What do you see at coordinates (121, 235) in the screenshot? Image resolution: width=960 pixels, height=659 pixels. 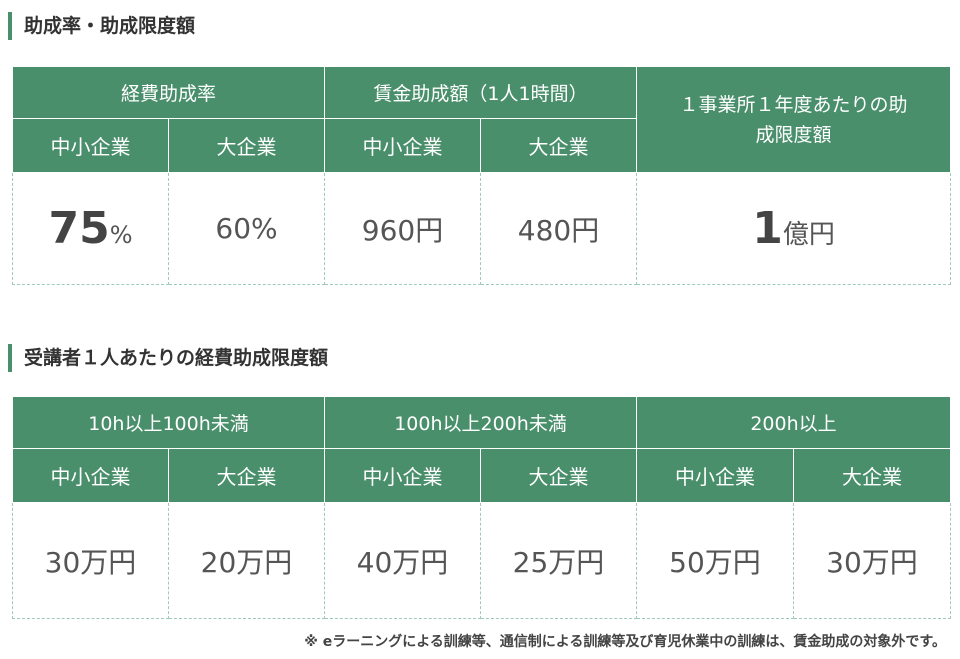 I see `expense-sme-unit: %` at bounding box center [121, 235].